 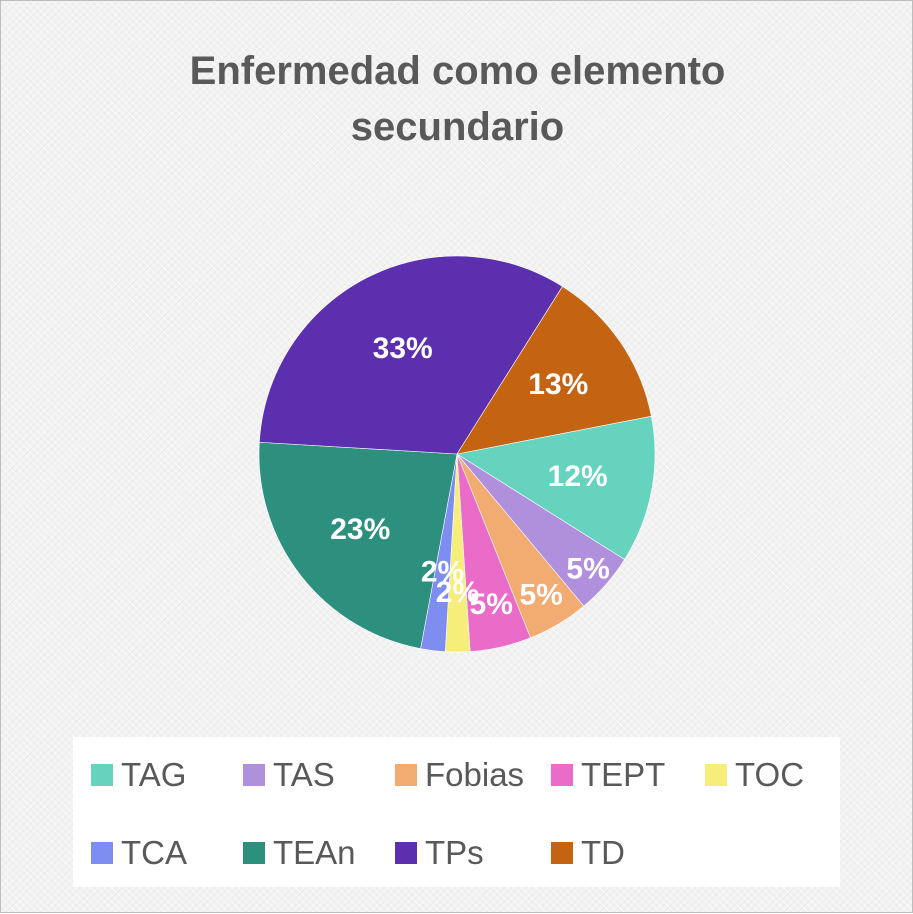 What do you see at coordinates (314, 852) in the screenshot?
I see `legend-label: TEAn` at bounding box center [314, 852].